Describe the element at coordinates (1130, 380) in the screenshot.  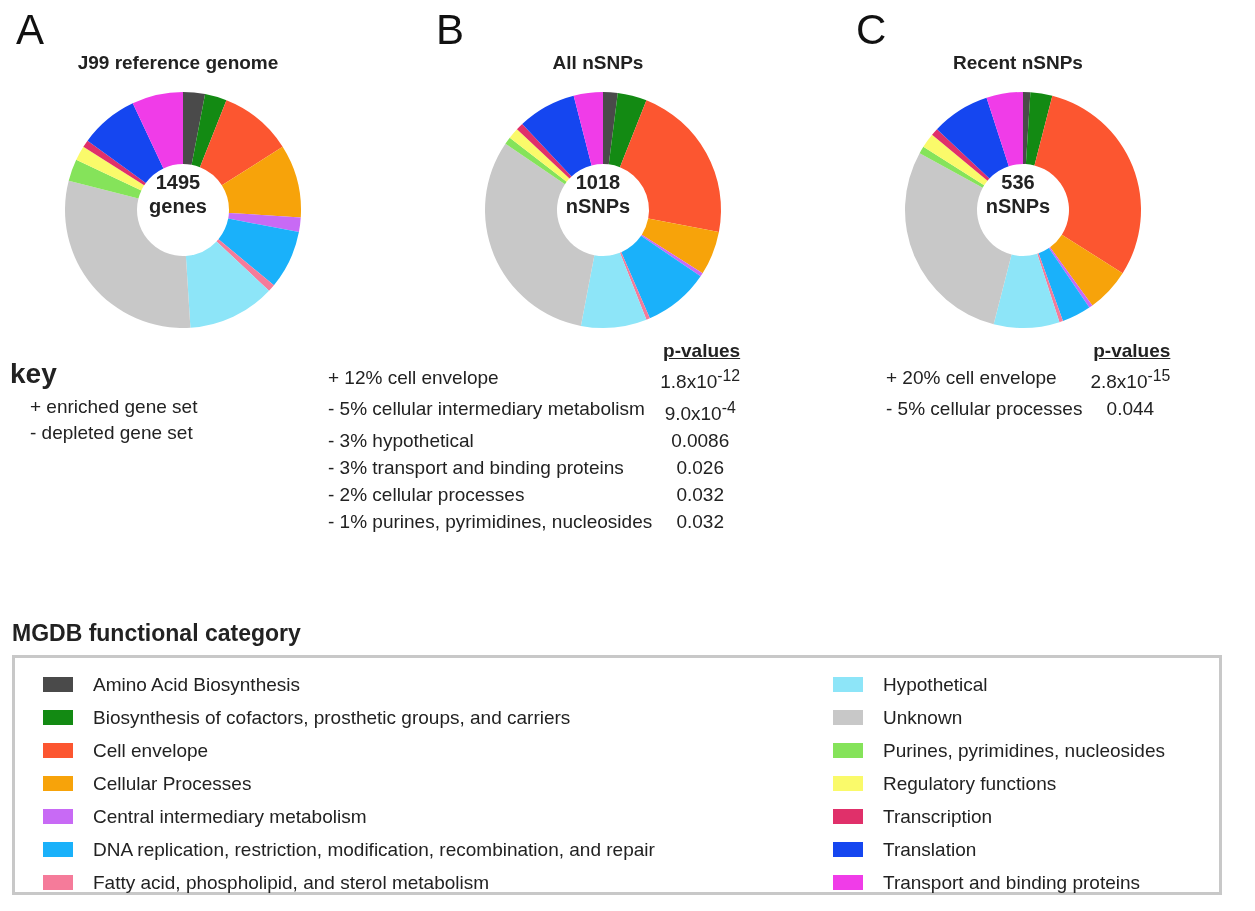
I see `text: 2.8x10$^{-15}$` at that location.